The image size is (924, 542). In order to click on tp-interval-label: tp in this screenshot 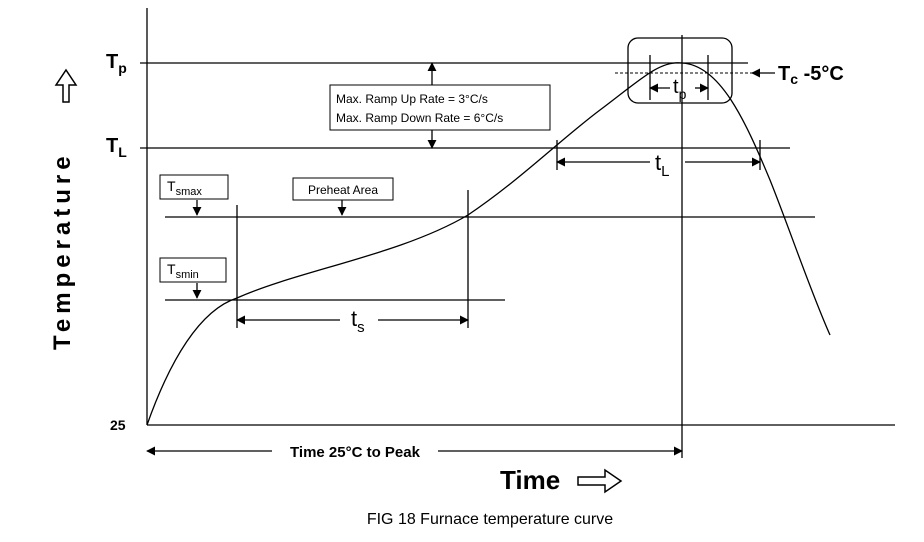, I will do `click(680, 89)`.